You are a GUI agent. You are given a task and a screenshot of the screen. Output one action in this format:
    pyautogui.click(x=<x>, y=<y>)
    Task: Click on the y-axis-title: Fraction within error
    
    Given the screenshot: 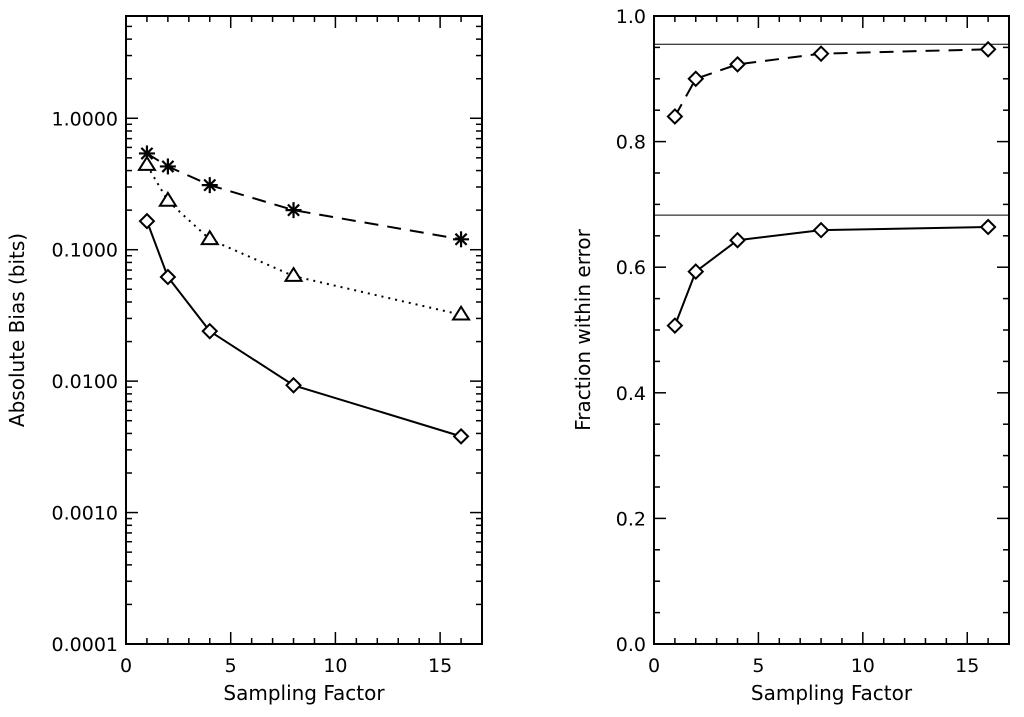 What is the action you would take?
    pyautogui.click(x=583, y=329)
    